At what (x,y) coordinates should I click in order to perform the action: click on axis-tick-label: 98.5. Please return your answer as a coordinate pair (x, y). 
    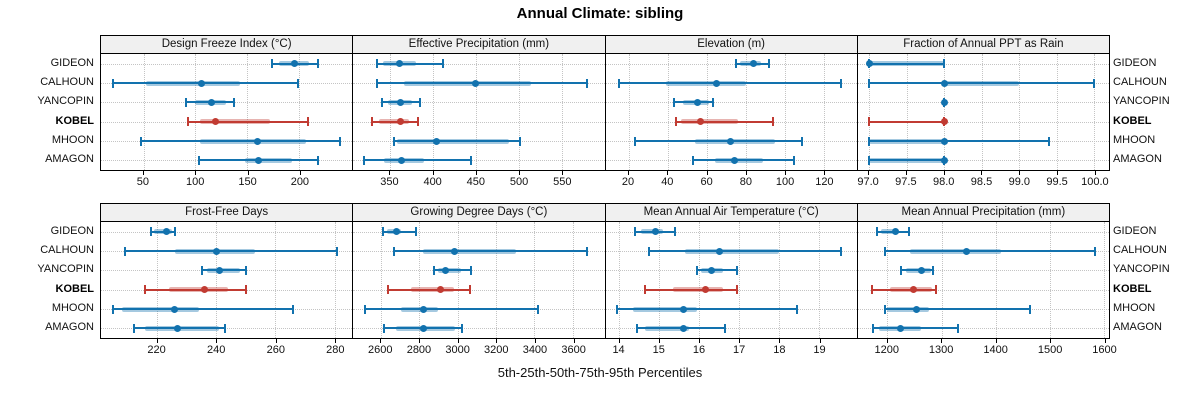
    Looking at the image, I should click on (981, 182).